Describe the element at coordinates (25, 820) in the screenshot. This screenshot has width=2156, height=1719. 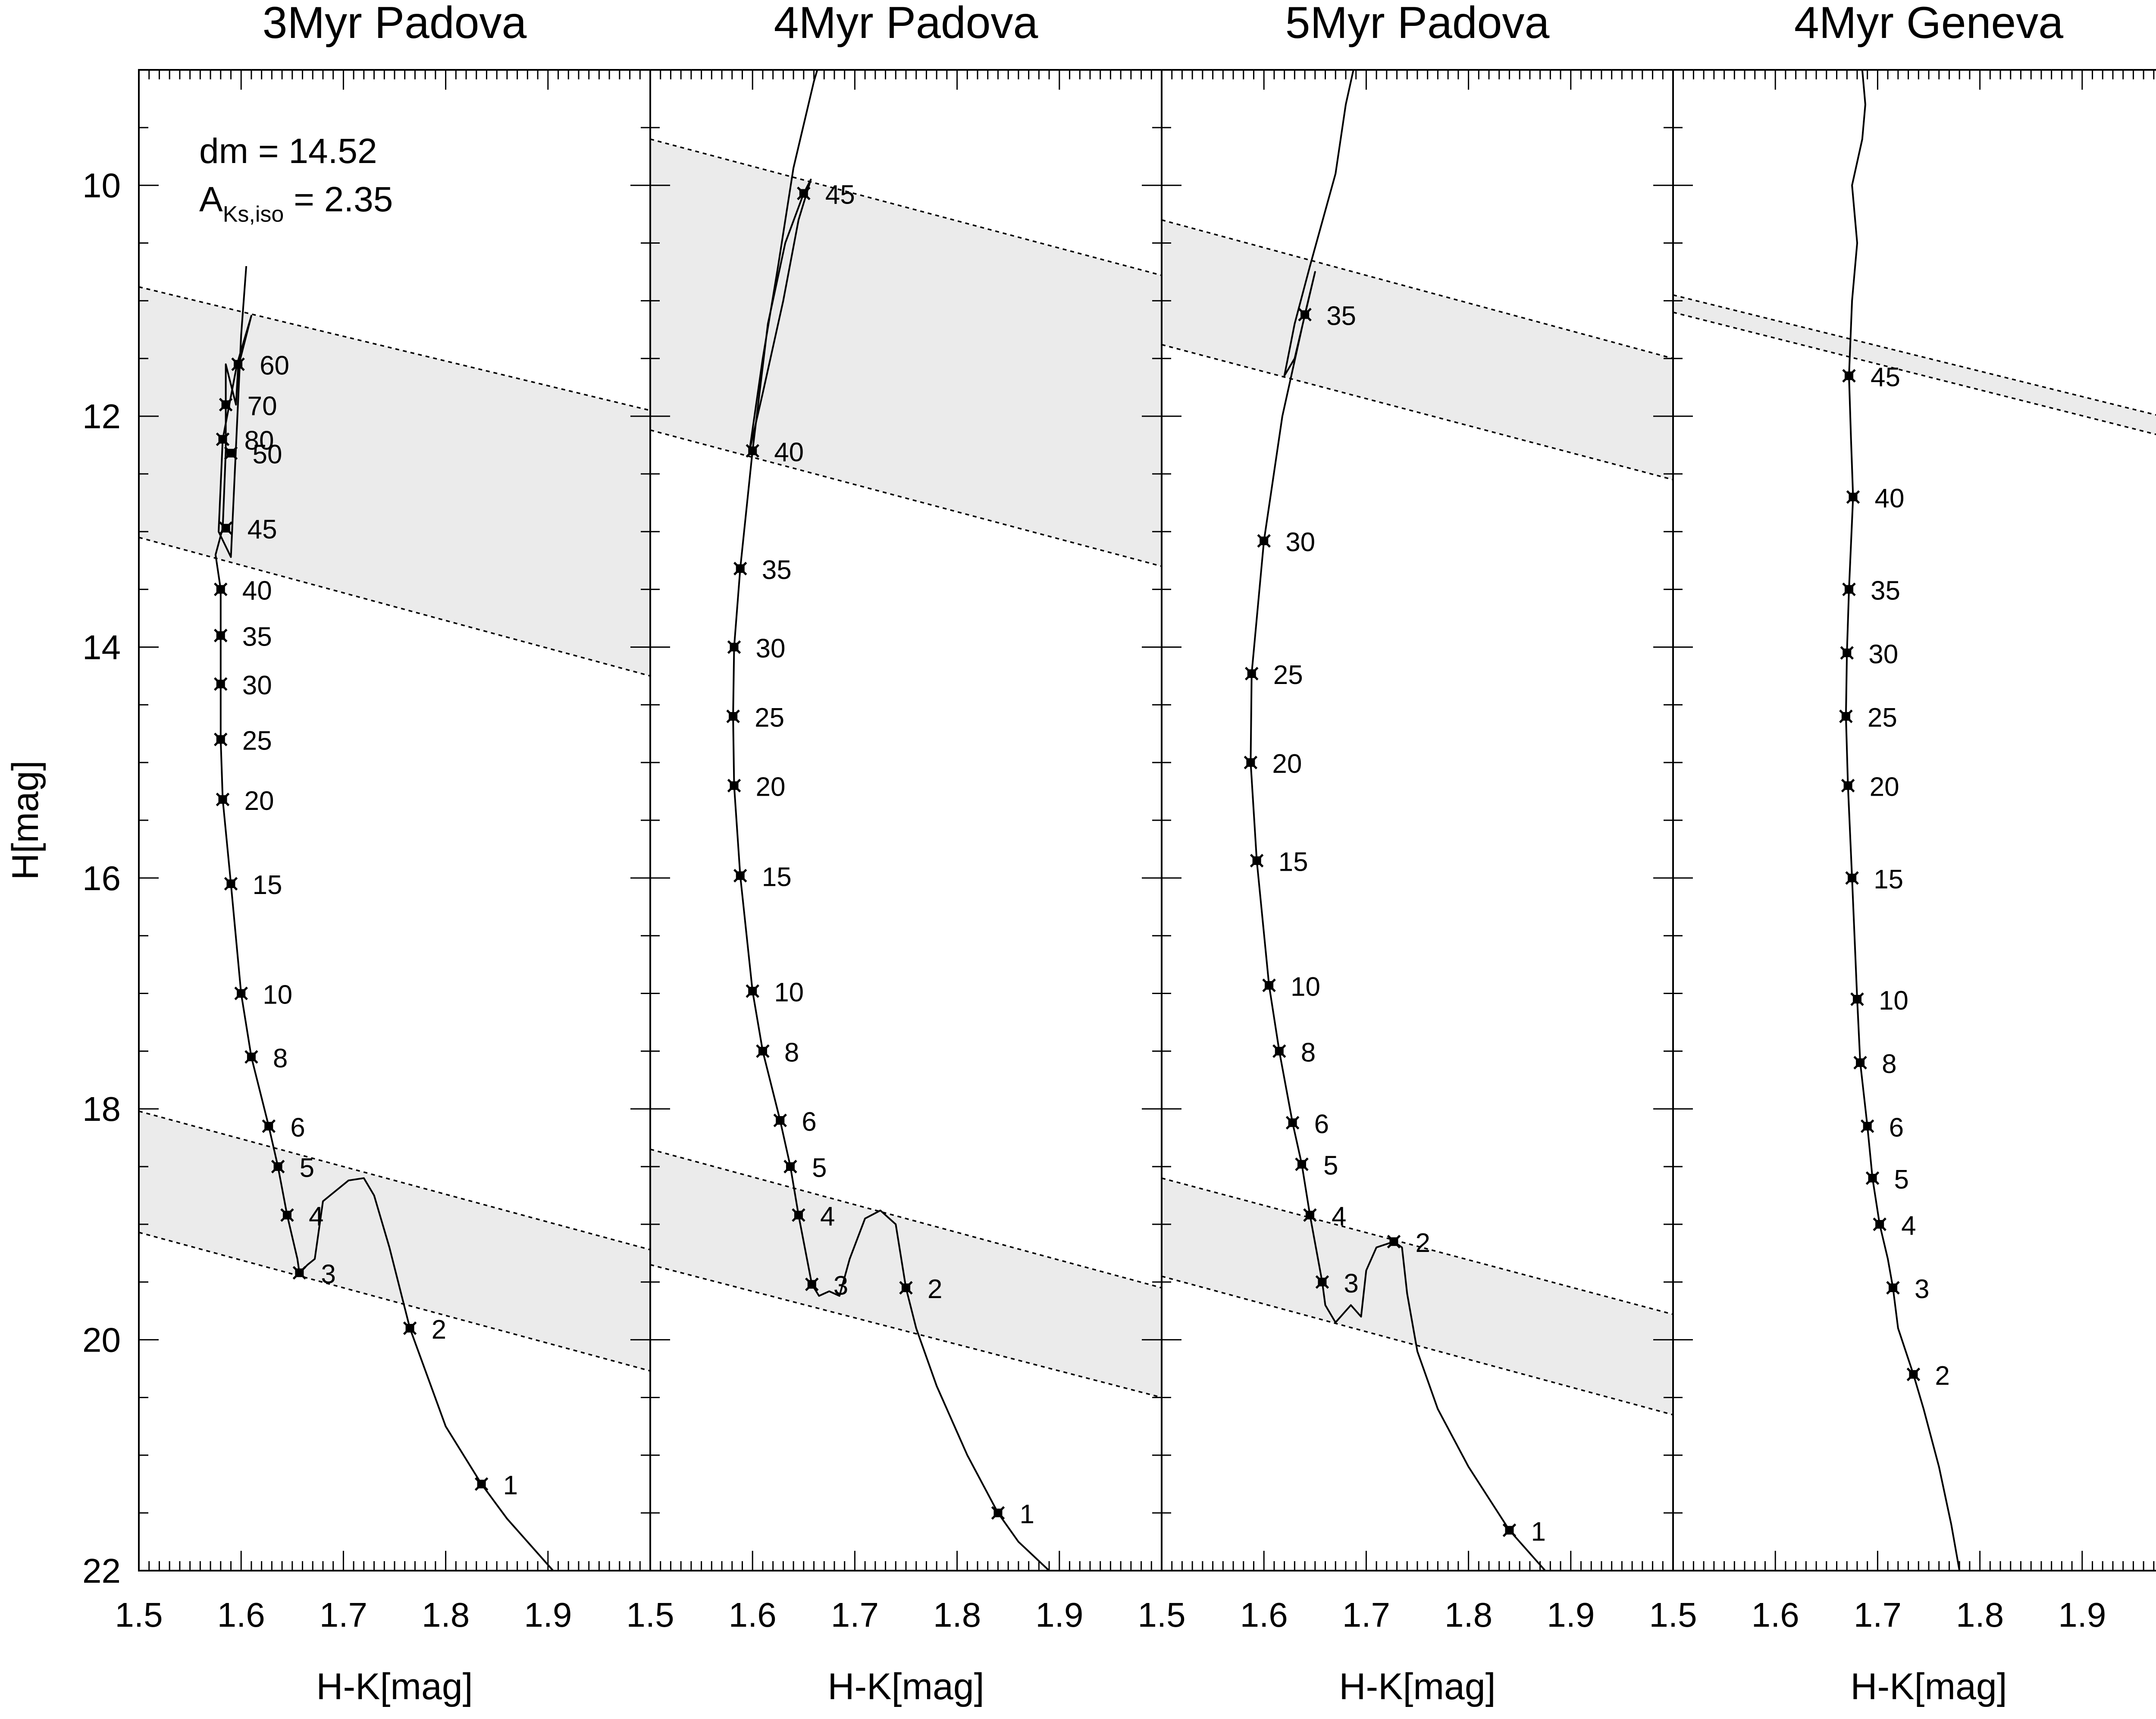
I see `y-axis-label: H[mag]` at that location.